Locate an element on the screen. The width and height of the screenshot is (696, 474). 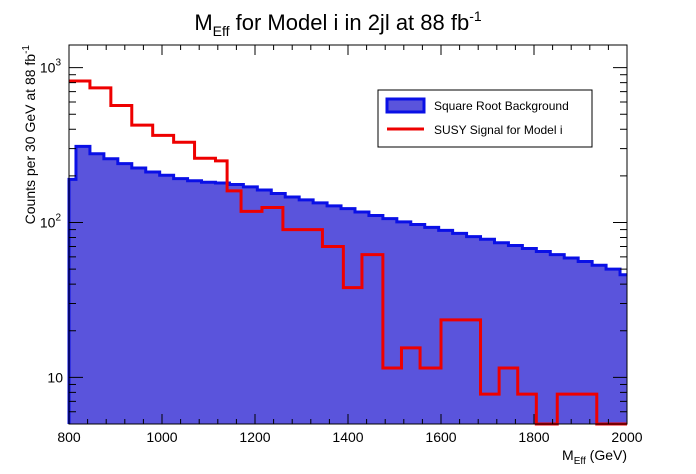
title-sup: -1 is located at coordinates (475, 16).